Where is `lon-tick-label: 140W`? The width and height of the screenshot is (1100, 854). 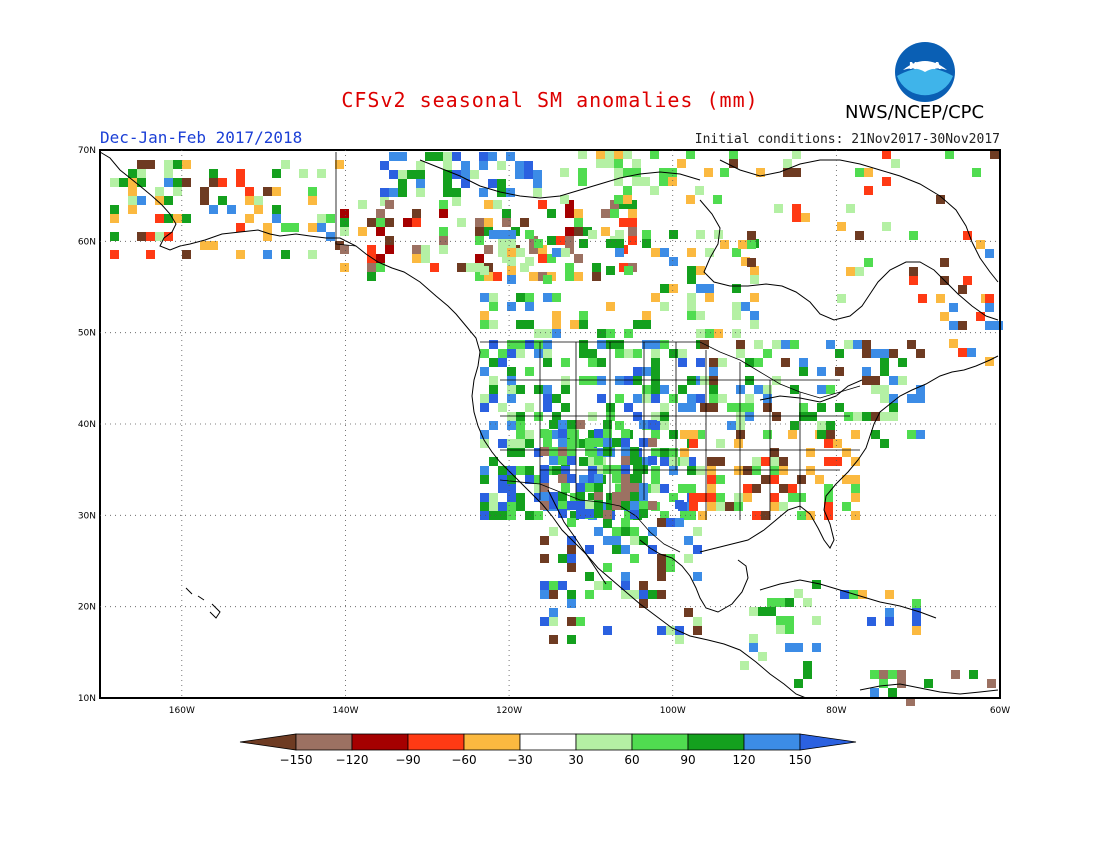
lon-tick-label: 140W is located at coordinates (345, 711).